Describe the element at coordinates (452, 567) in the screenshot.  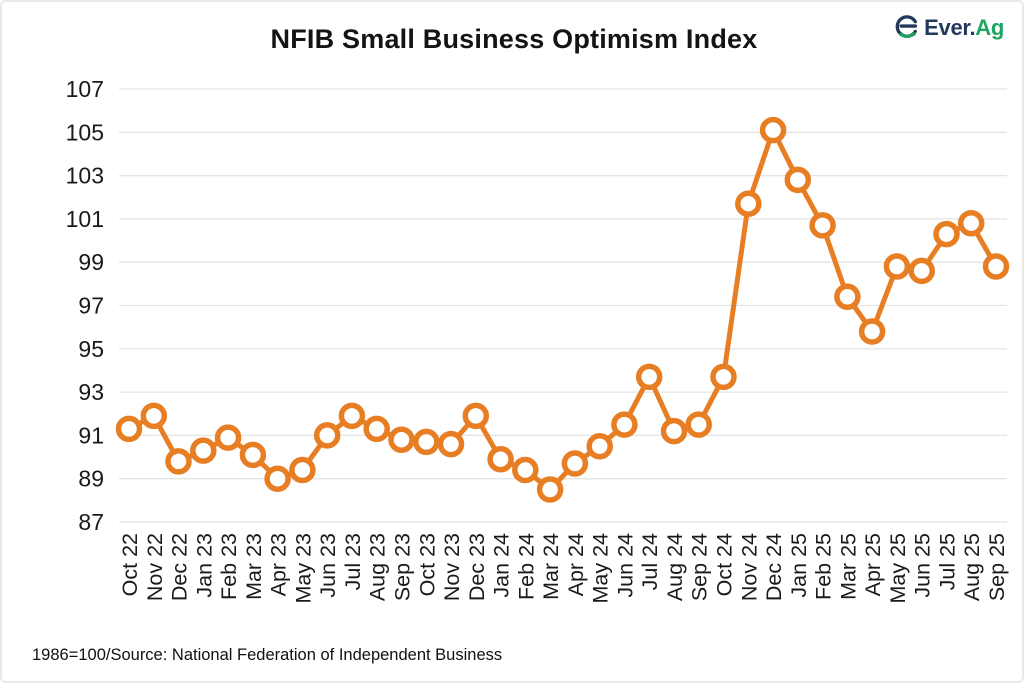
I see `x-tick-label: Nov 23` at that location.